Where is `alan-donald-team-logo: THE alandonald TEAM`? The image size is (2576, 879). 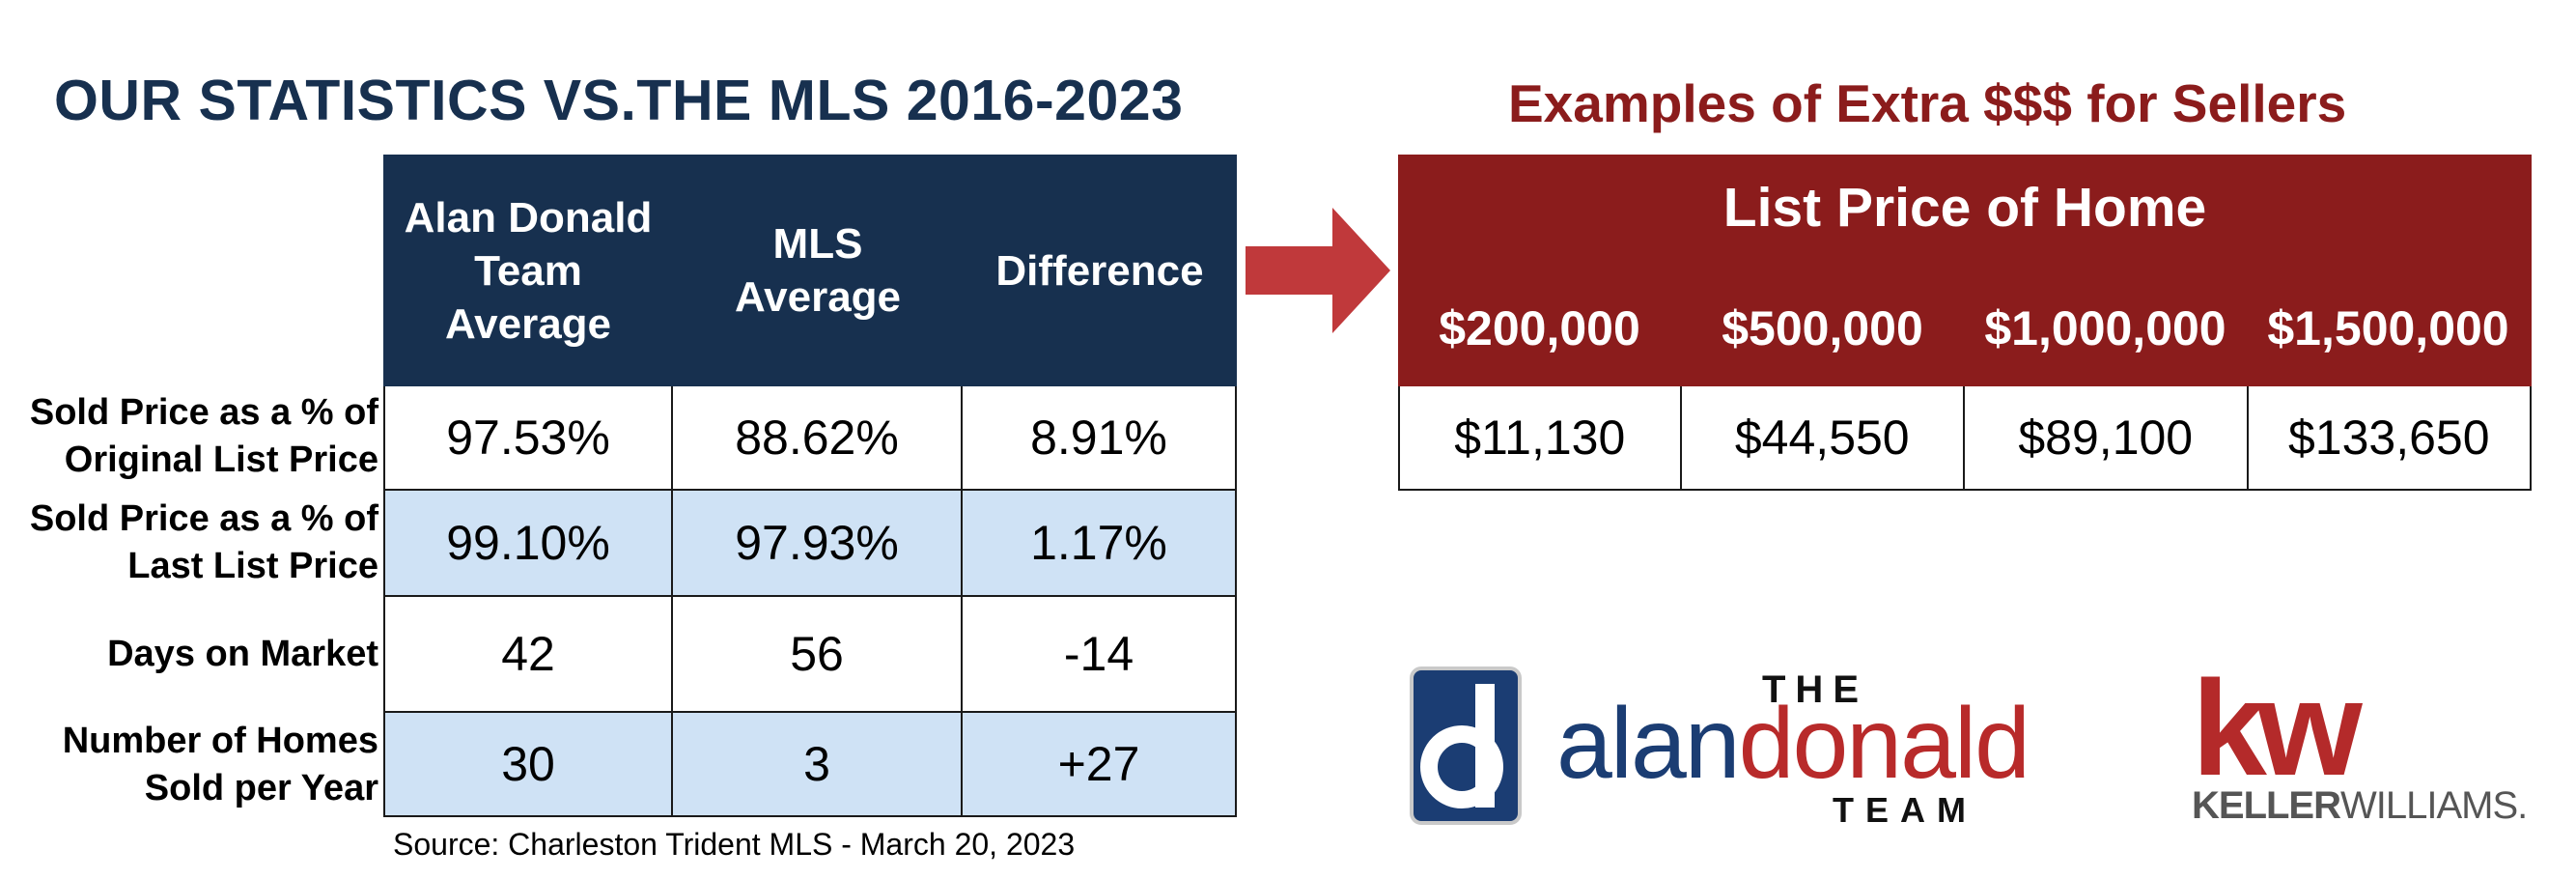 alan-donald-team-logo: THE alandonald TEAM is located at coordinates (1758, 748).